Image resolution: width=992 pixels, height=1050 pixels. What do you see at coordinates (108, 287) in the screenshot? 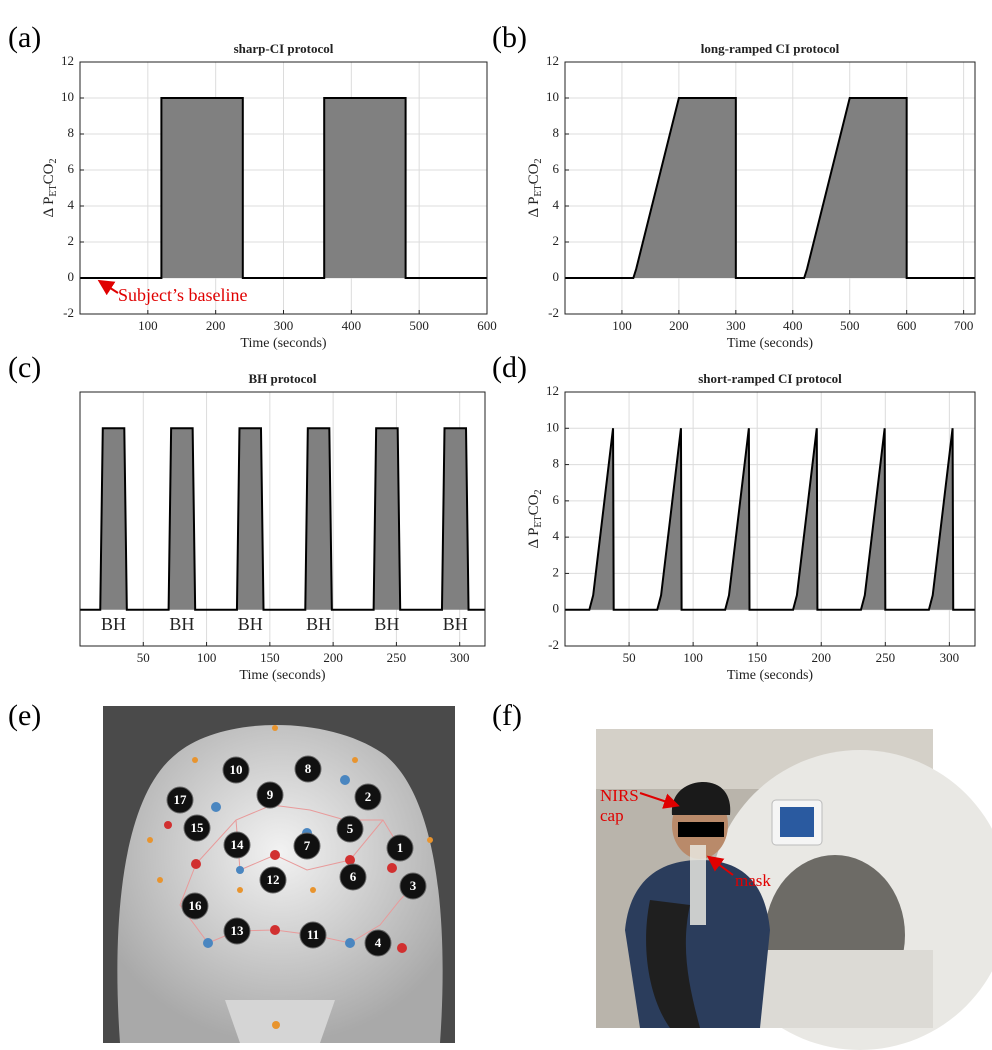
I see `annotation-arrow` at bounding box center [108, 287].